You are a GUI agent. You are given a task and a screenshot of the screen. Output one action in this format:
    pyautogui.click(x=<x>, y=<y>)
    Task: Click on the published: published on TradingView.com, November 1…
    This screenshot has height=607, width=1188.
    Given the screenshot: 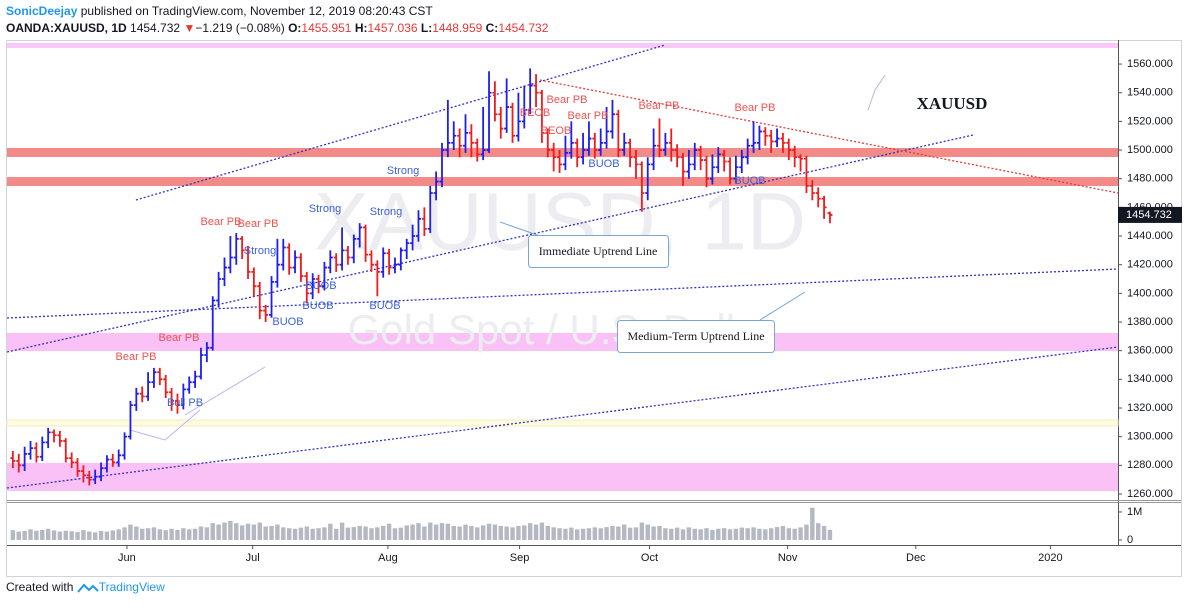 What is the action you would take?
    pyautogui.click(x=256, y=11)
    